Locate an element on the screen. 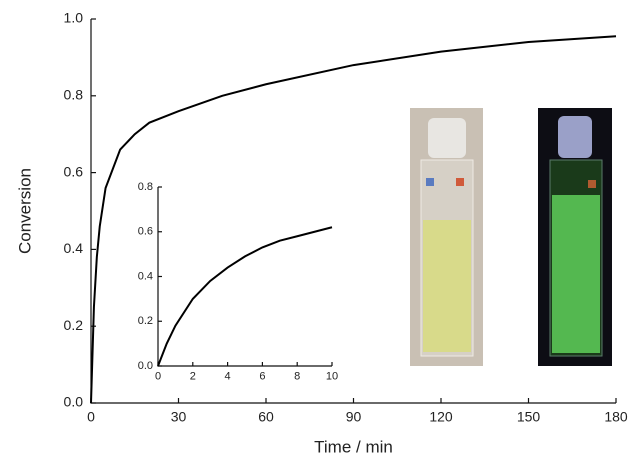  x-axis-title: Time / min is located at coordinates (353, 446).